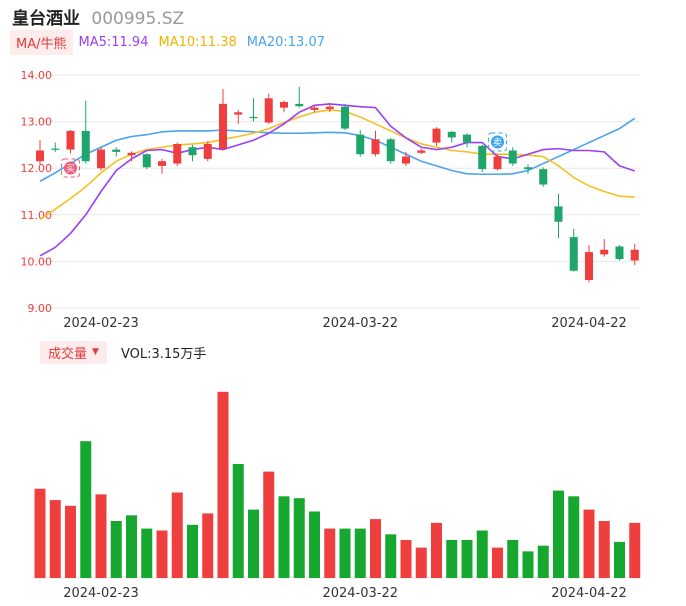 This screenshot has width=686, height=606. I want to click on price-axis-label: 12.00, so click(37, 168).